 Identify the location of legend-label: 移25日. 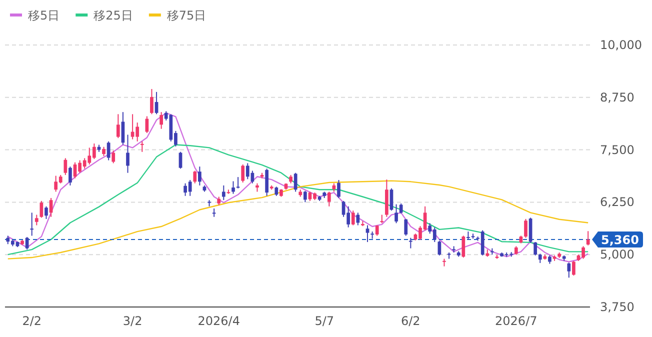
(113, 15).